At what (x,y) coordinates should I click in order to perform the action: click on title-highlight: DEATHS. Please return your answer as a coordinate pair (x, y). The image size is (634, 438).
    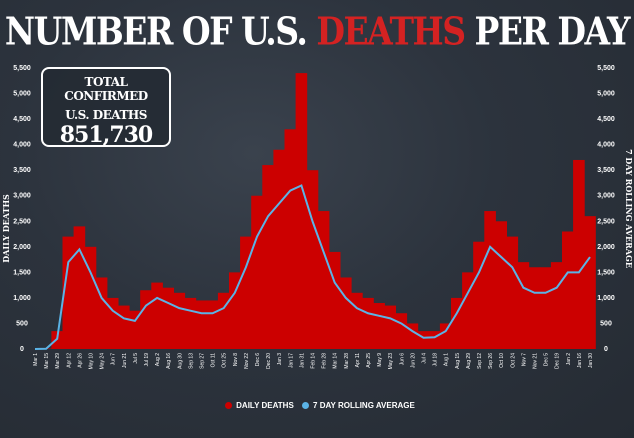
    Looking at the image, I should click on (391, 31).